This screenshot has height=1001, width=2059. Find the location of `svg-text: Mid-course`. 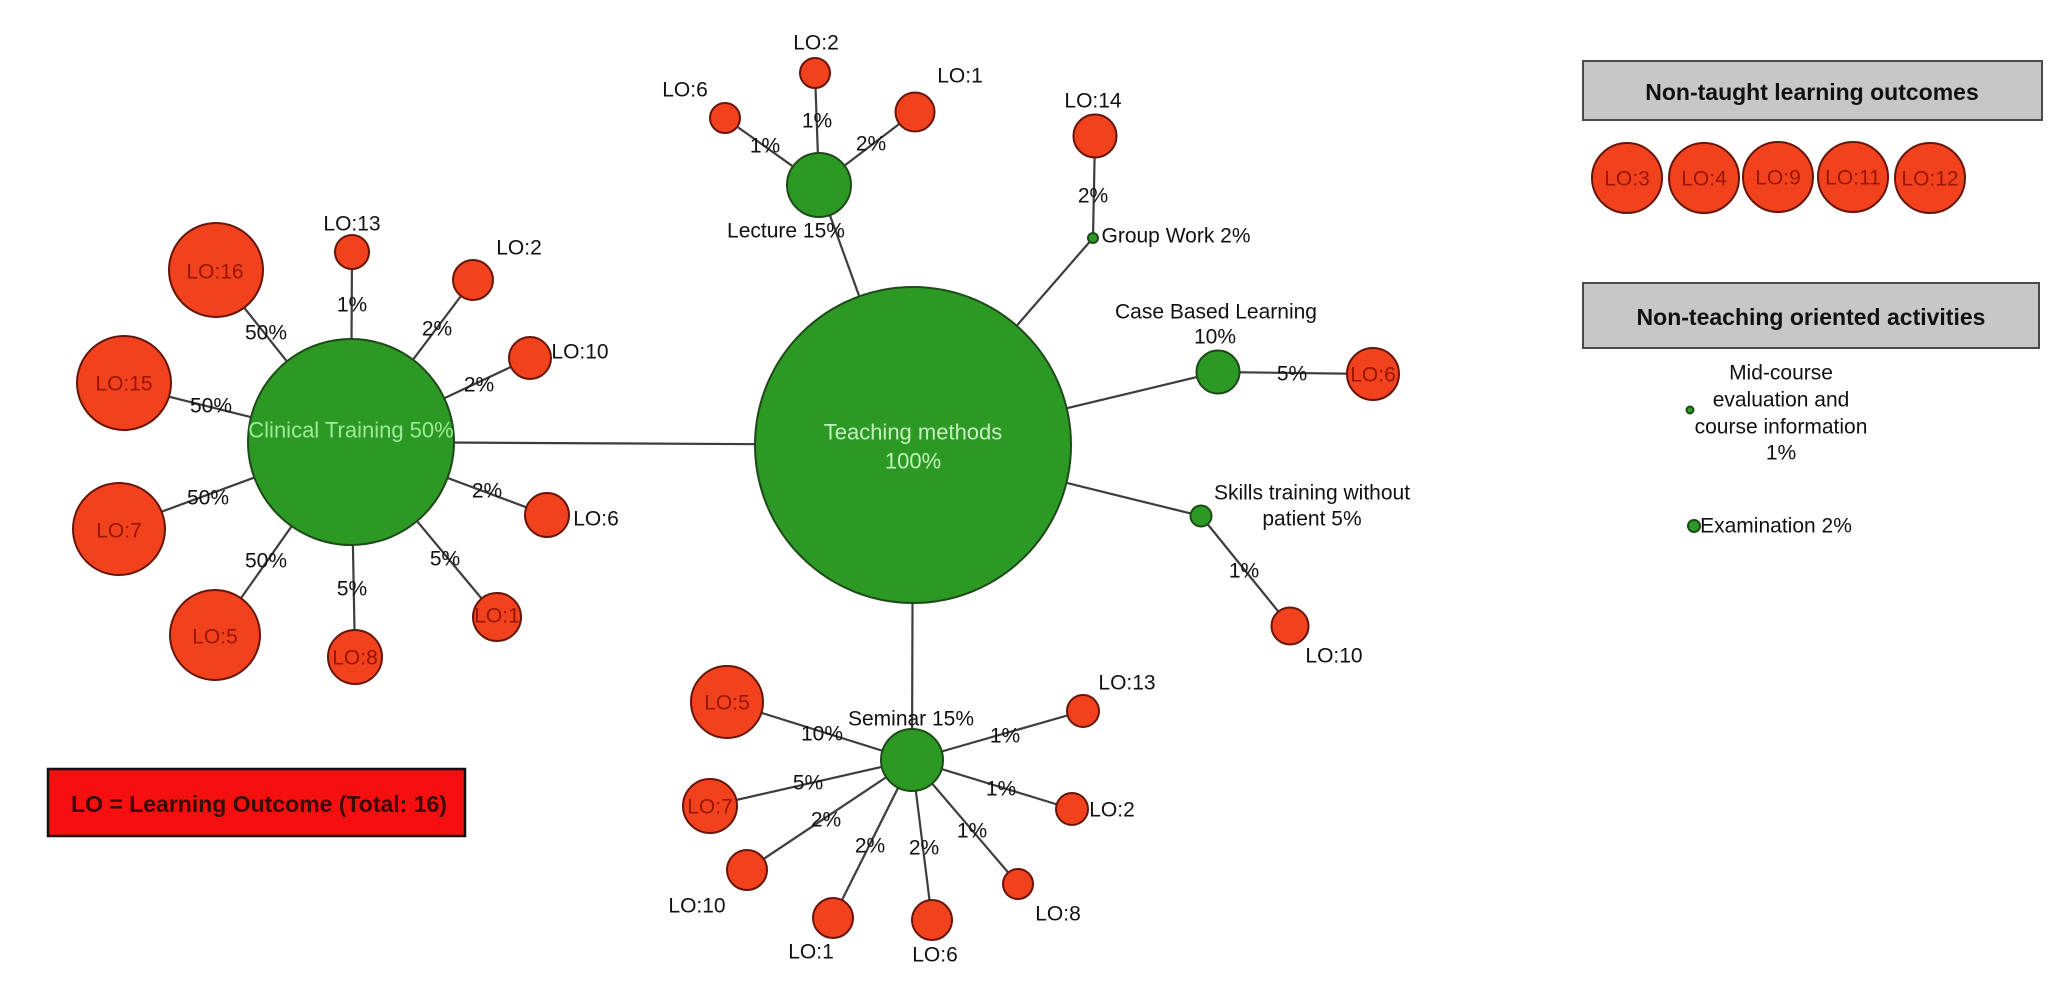

svg-text: Mid-course is located at coordinates (1781, 373).